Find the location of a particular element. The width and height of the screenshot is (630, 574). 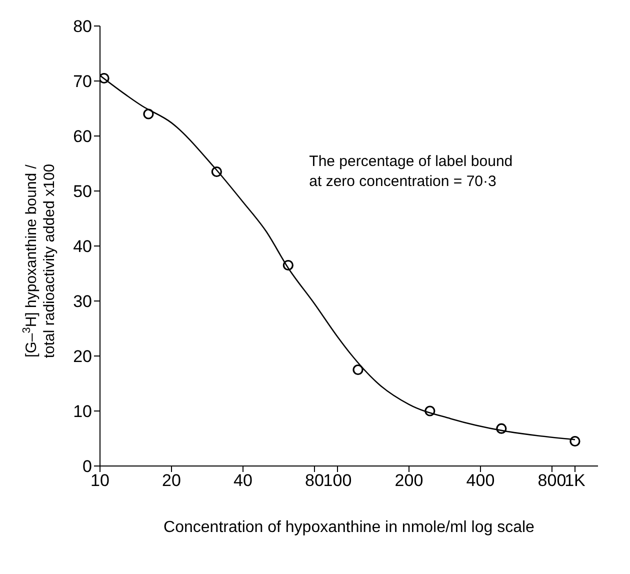

y-tick-label: 0 is located at coordinates (87, 466).